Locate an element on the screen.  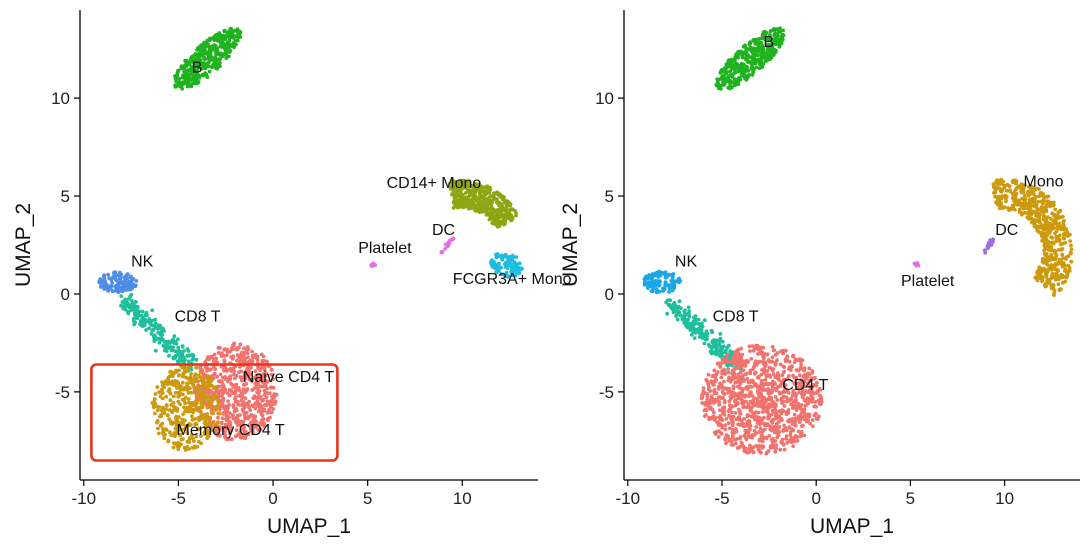
x-tick-label: -10 is located at coordinates (627, 498).